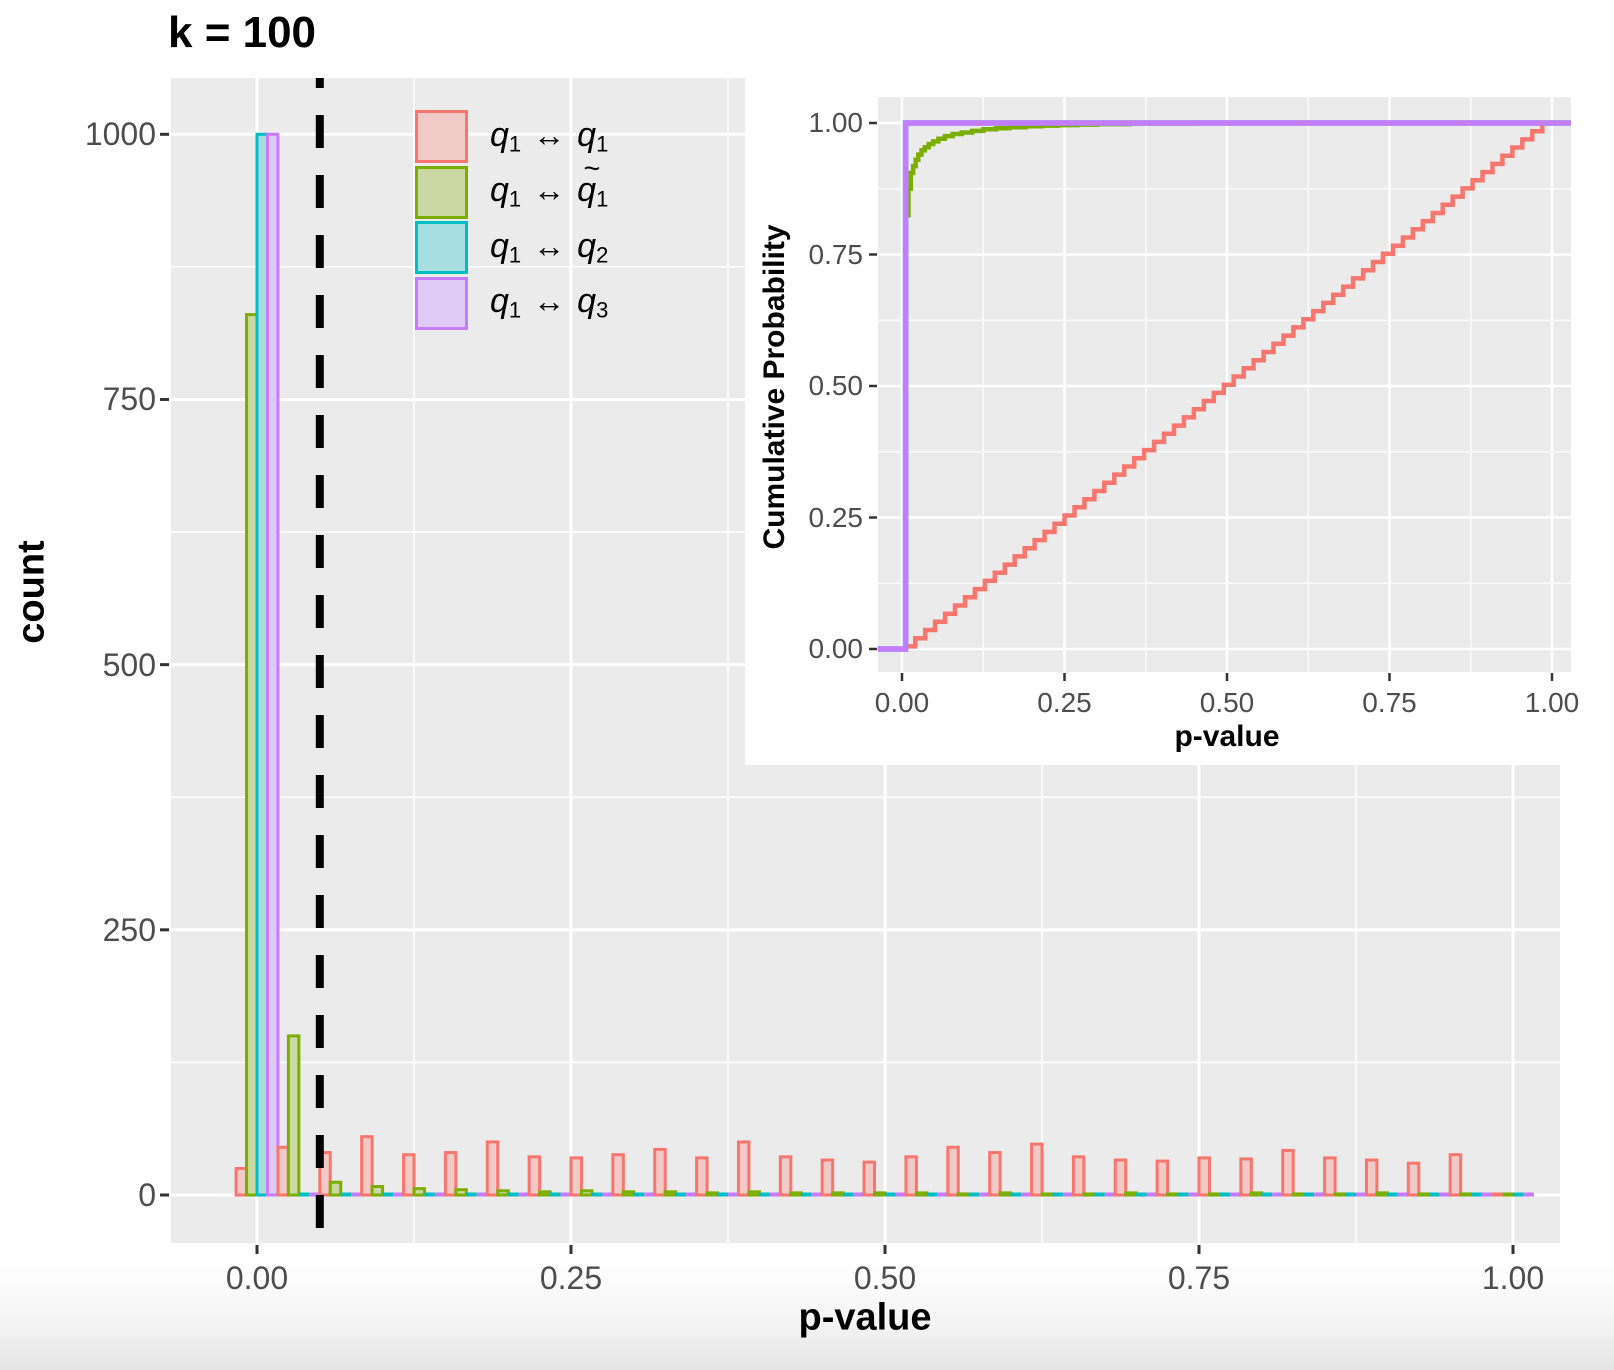 The width and height of the screenshot is (1614, 1370). Describe the element at coordinates (129, 399) in the screenshot. I see `y-tick-label: 750` at that location.